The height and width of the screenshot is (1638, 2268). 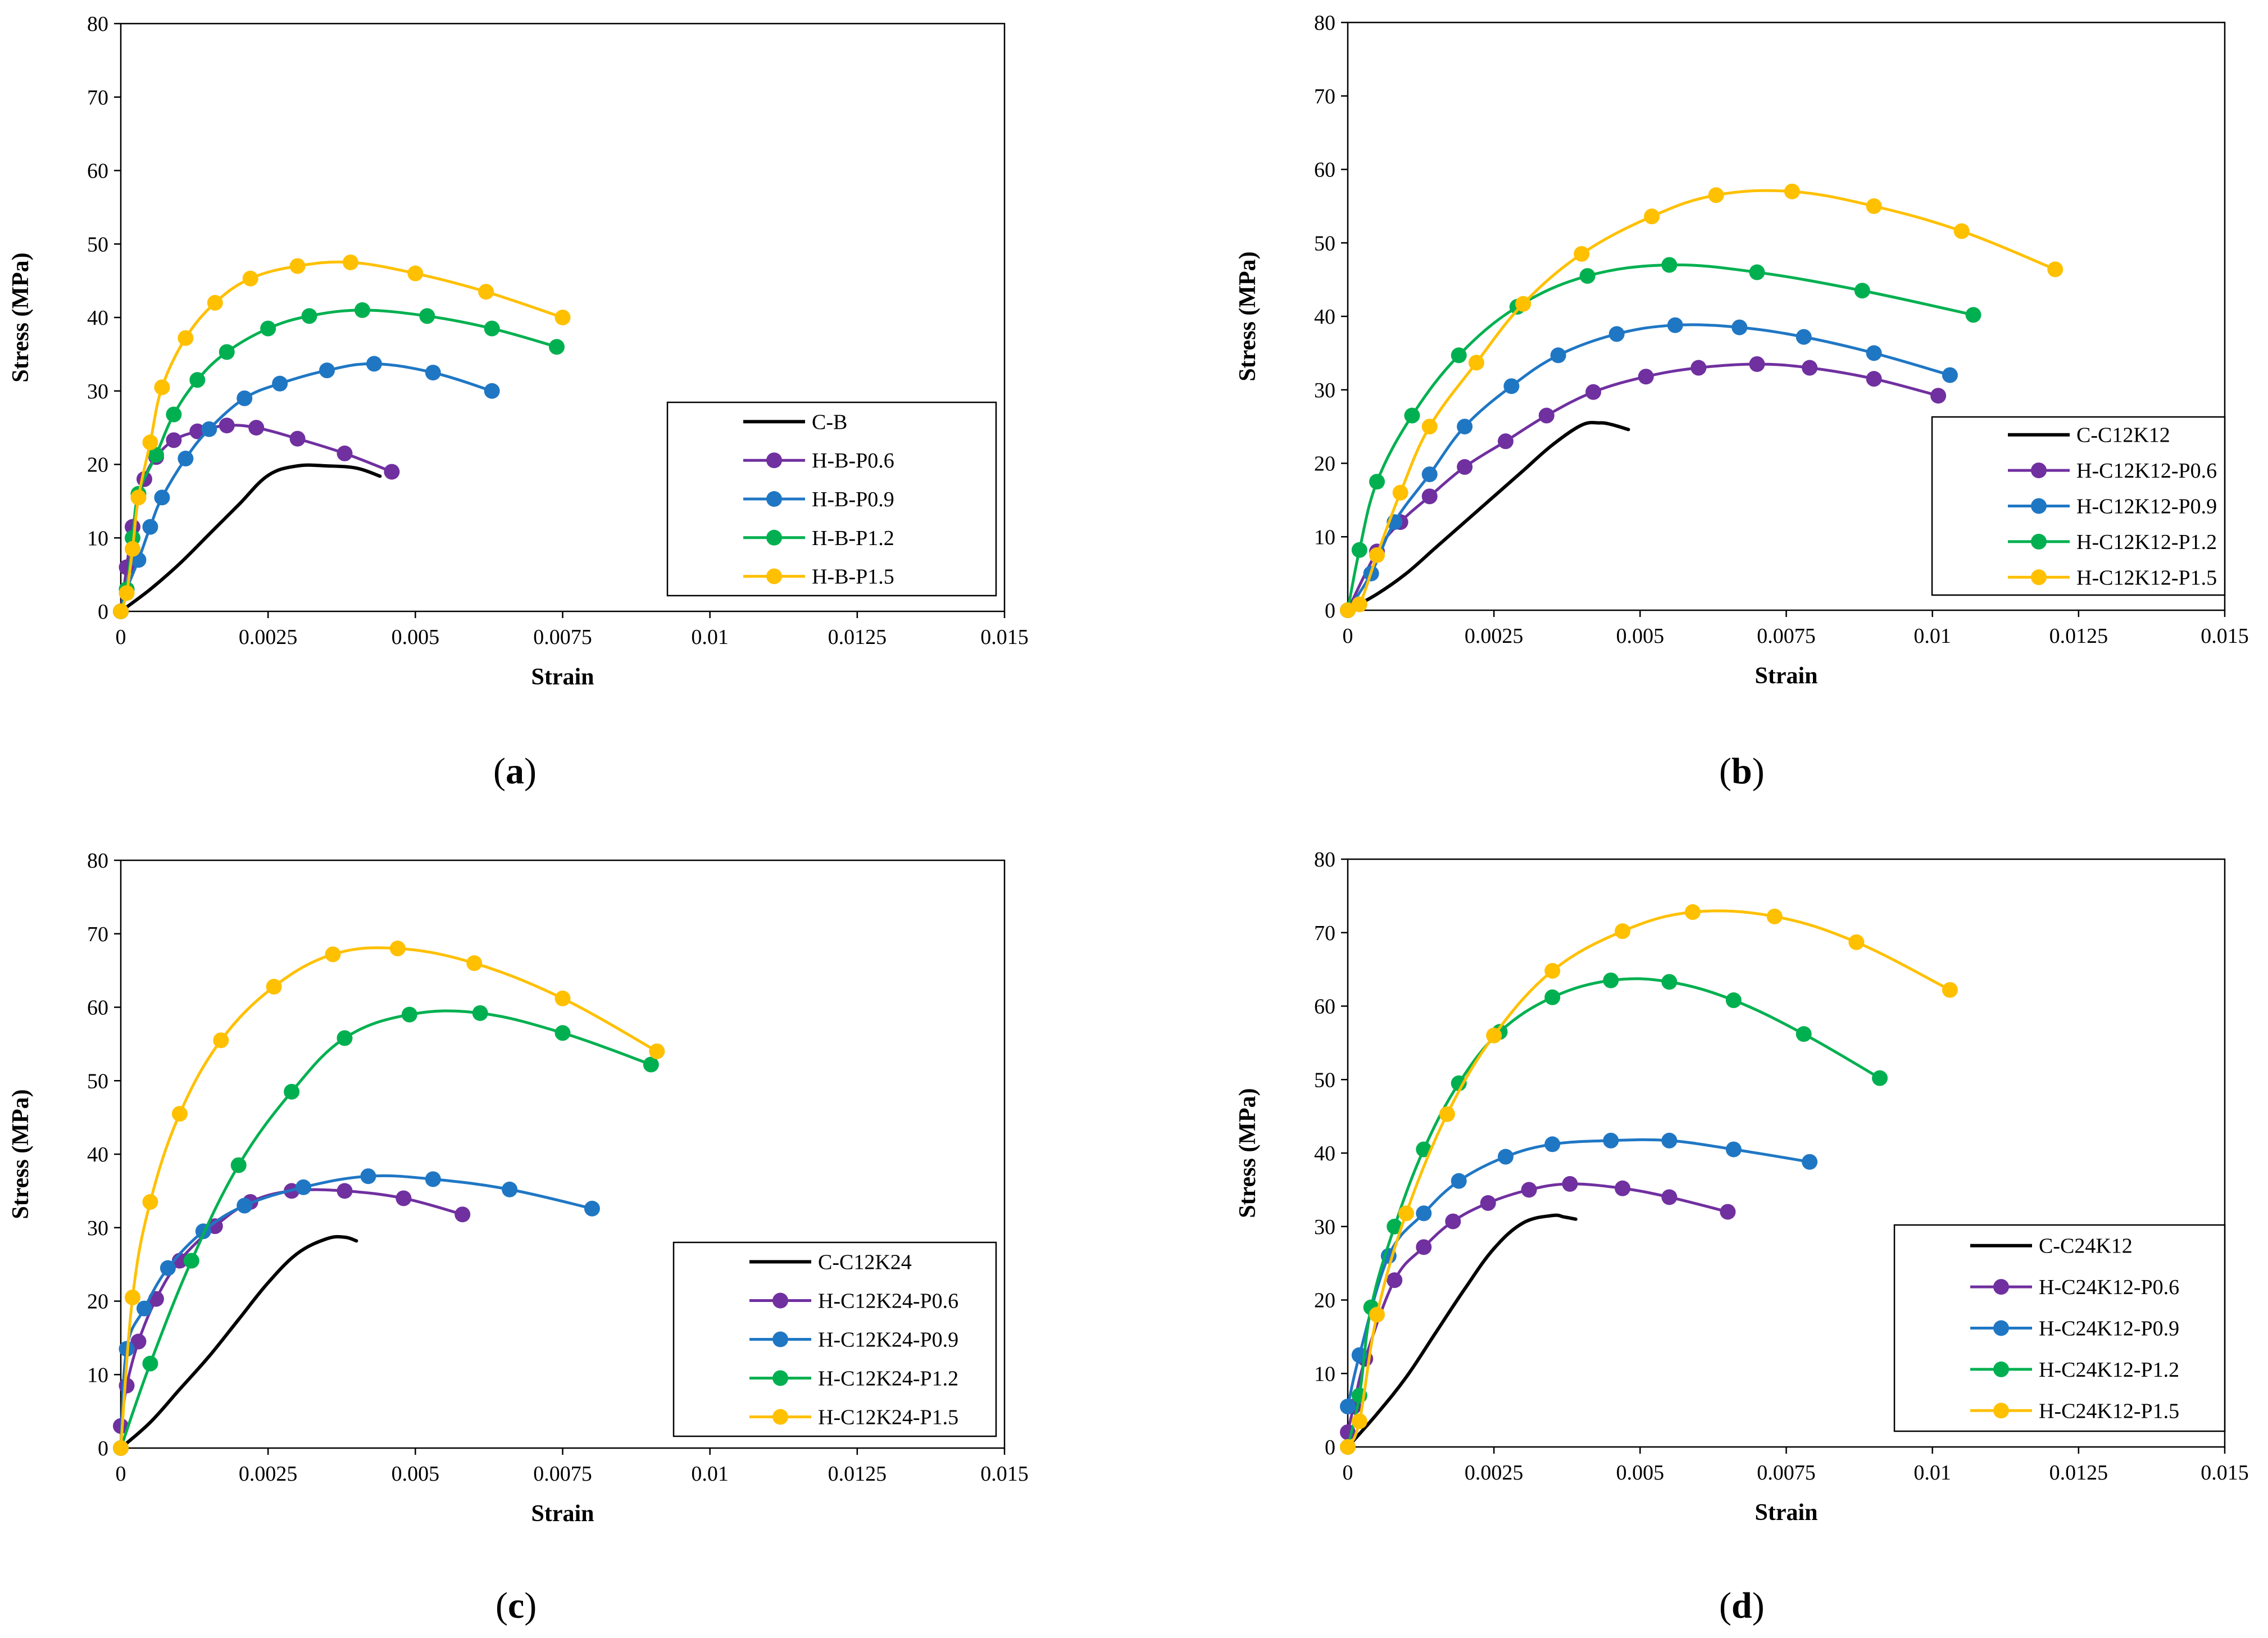 What do you see at coordinates (1324, 537) in the screenshot?
I see `y-tick-label: 10` at bounding box center [1324, 537].